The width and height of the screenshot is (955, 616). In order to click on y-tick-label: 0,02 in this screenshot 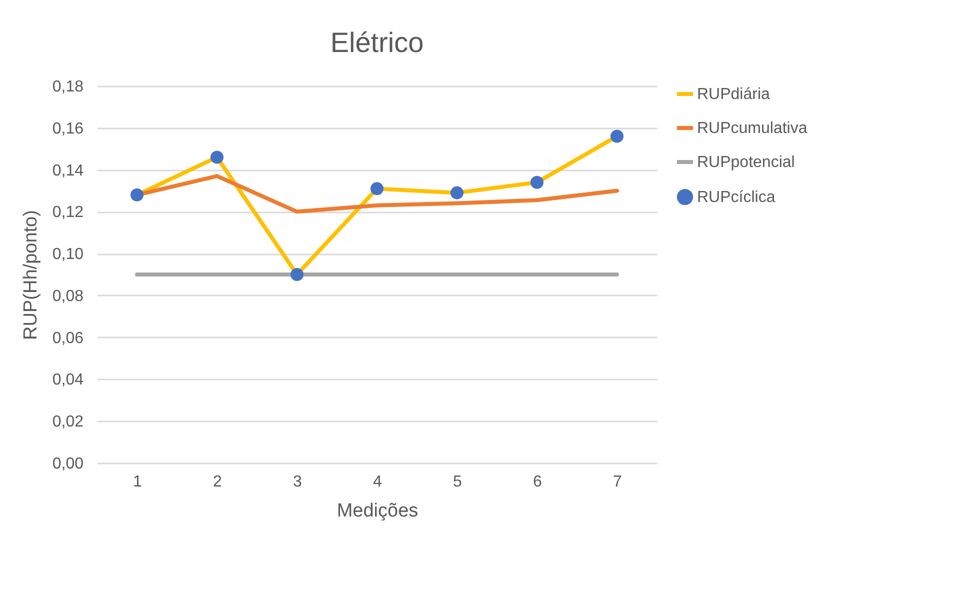, I will do `click(68, 422)`.